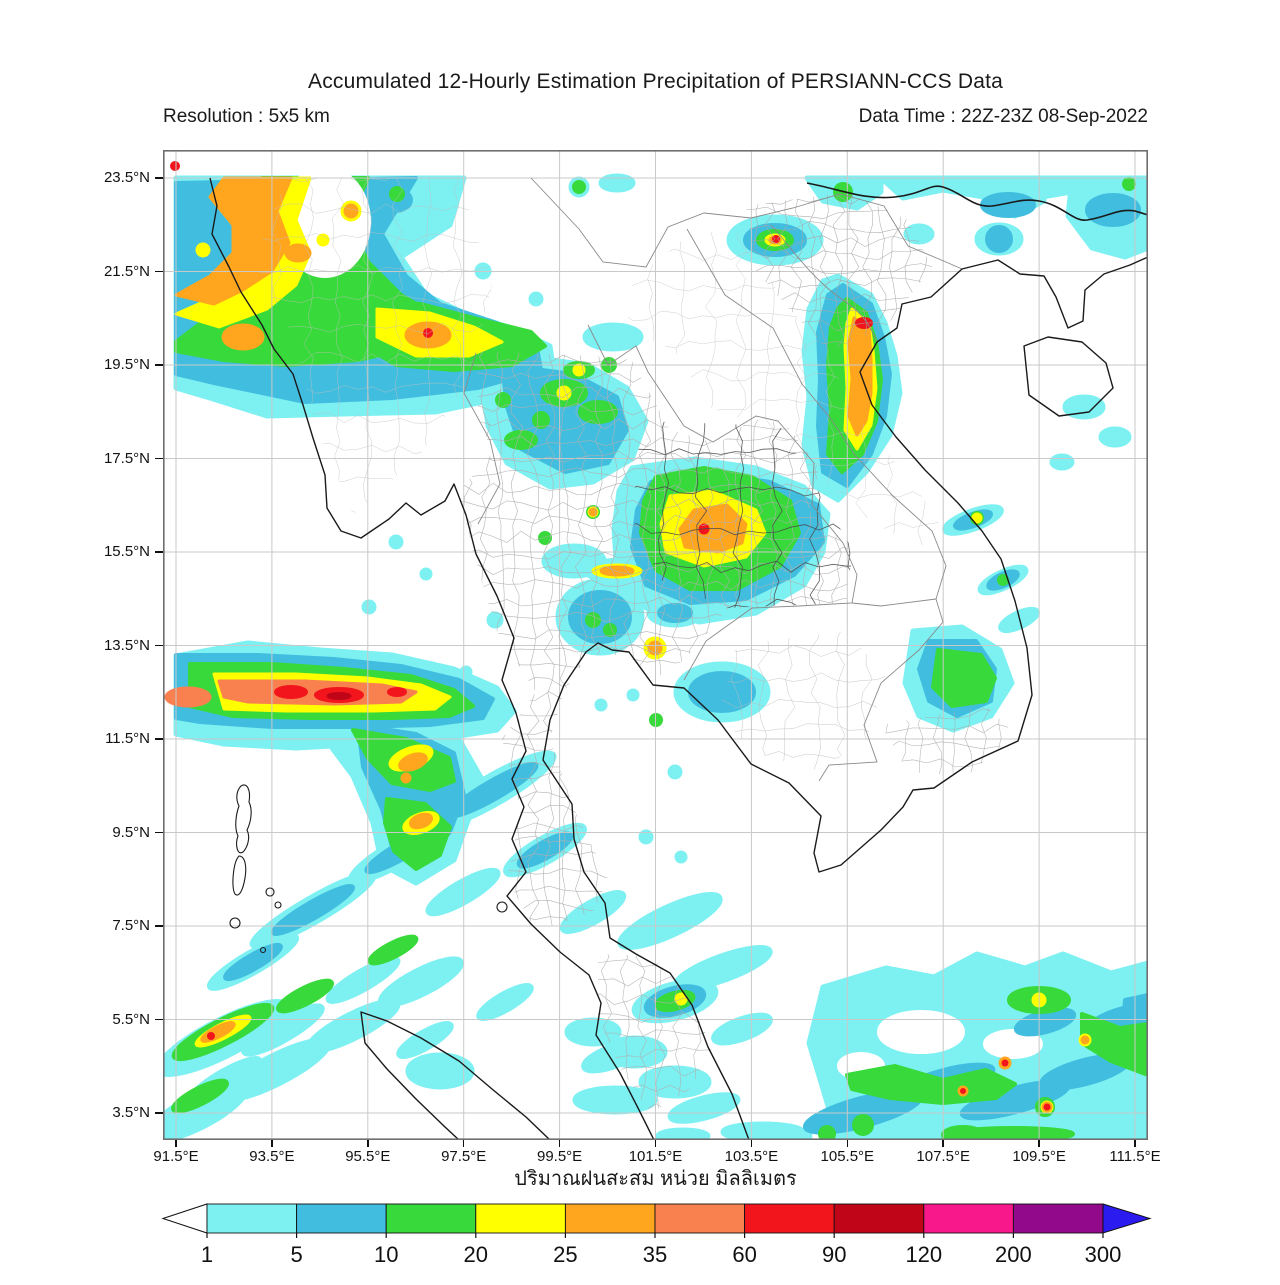 Image resolution: width=1280 pixels, height=1285 pixels. What do you see at coordinates (126, 645) in the screenshot?
I see `y-tick-label: 13.5°N` at bounding box center [126, 645].